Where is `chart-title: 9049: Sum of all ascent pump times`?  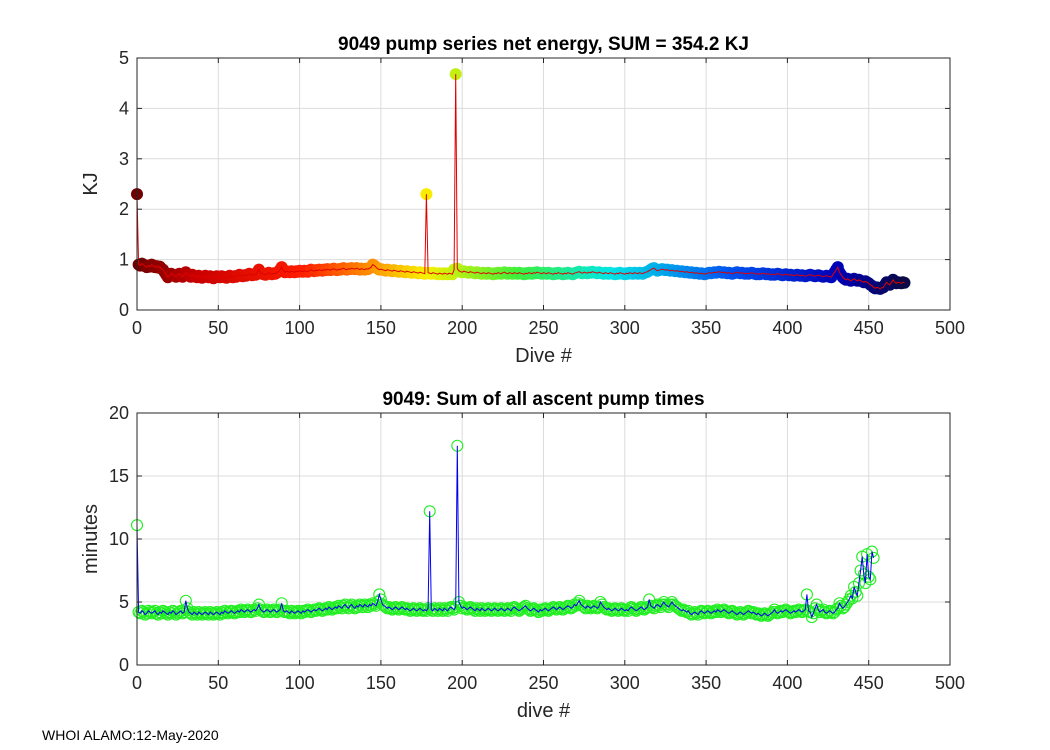
chart-title: 9049: Sum of all ascent pump times is located at coordinates (543, 399).